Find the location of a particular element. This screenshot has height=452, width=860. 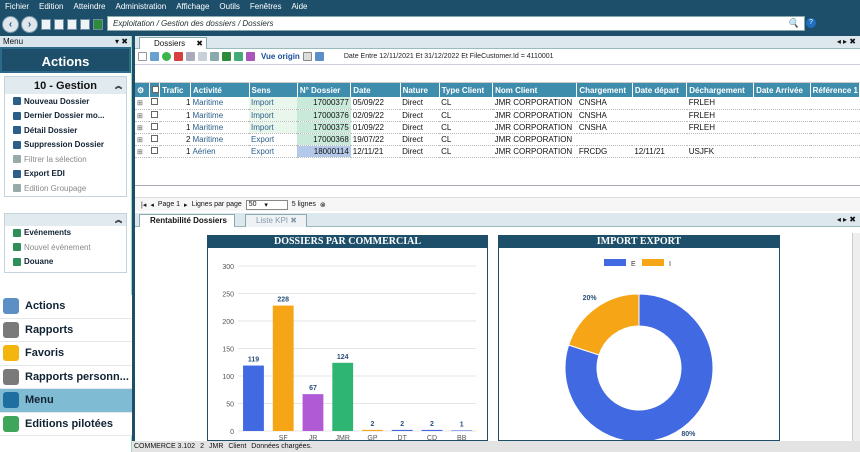

column-header: Date is located at coordinates (375, 90).